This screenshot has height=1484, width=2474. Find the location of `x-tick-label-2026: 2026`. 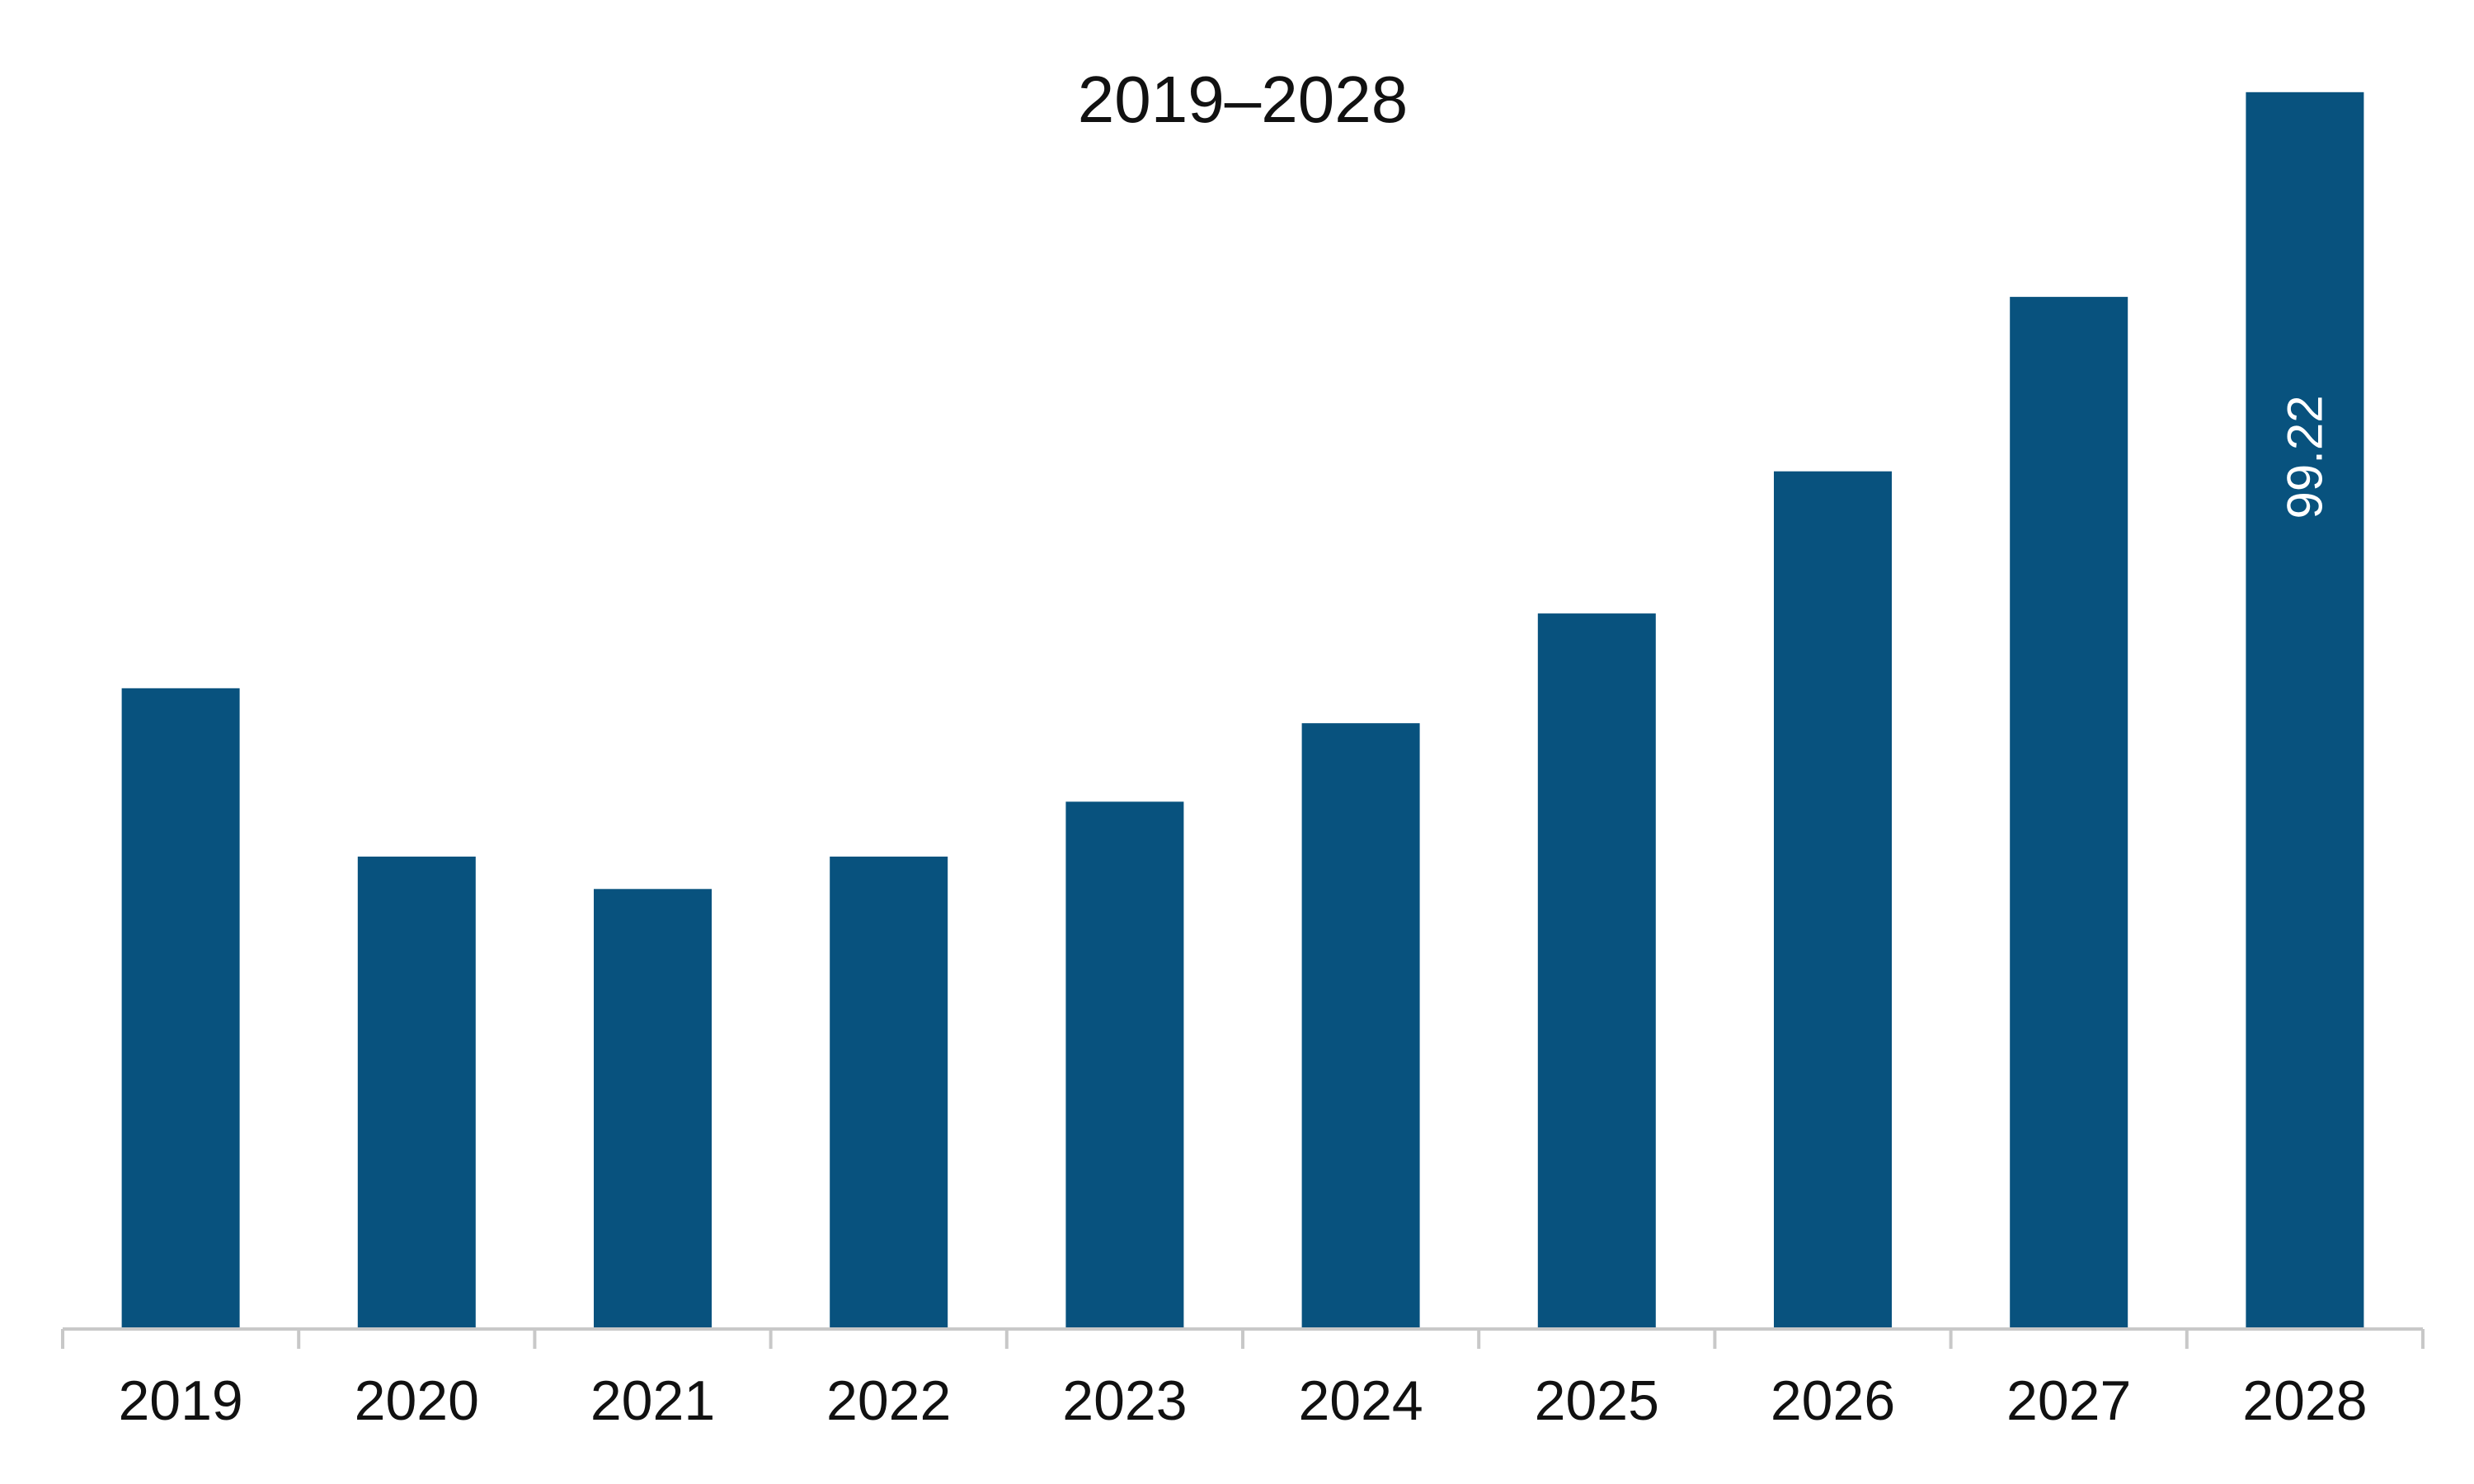

x-tick-label-2026: 2026 is located at coordinates (1833, 1400).